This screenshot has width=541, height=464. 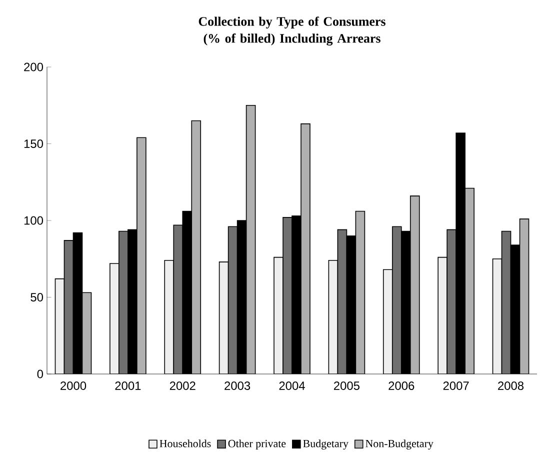 What do you see at coordinates (347, 386) in the screenshot?
I see `x-tick-label: 2005` at bounding box center [347, 386].